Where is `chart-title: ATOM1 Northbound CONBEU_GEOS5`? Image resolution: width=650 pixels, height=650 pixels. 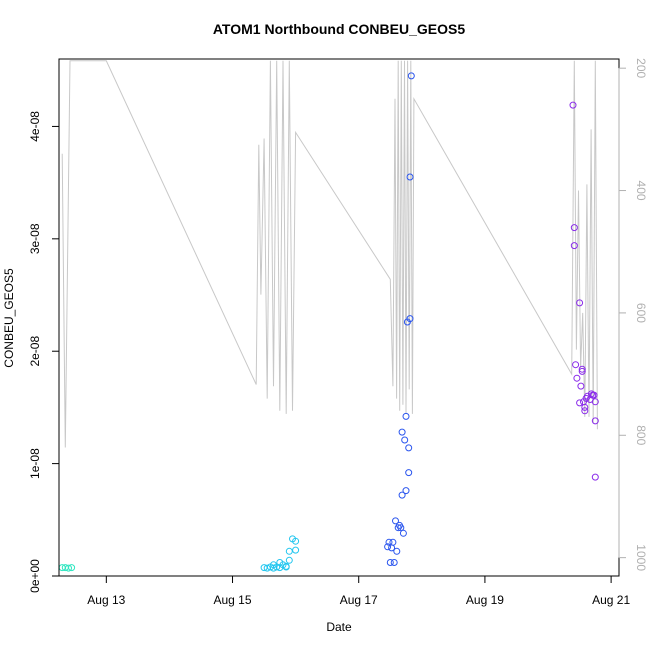
chart-title: ATOM1 Northbound CONBEU_GEOS5 is located at coordinates (339, 29).